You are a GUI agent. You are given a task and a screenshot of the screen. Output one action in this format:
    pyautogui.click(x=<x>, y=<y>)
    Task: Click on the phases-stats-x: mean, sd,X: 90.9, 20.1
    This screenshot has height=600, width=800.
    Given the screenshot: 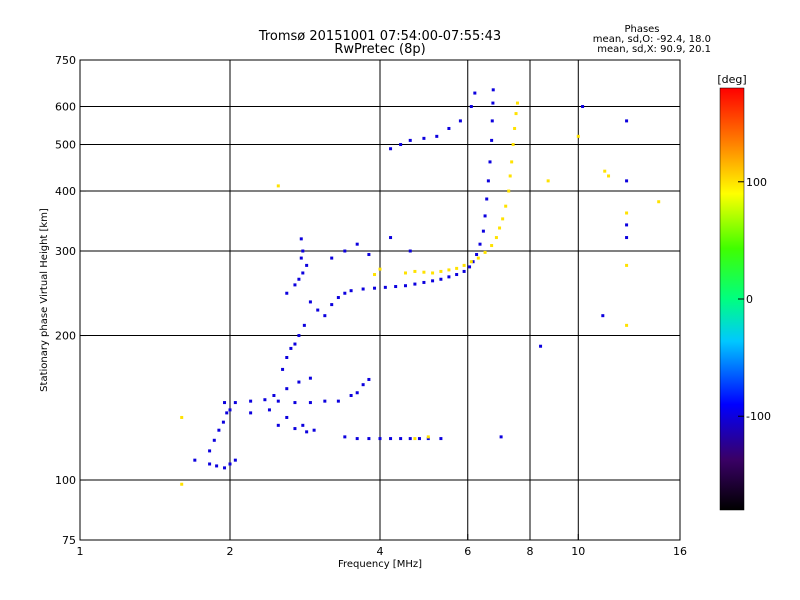 What is the action you would take?
    pyautogui.click(x=654, y=49)
    